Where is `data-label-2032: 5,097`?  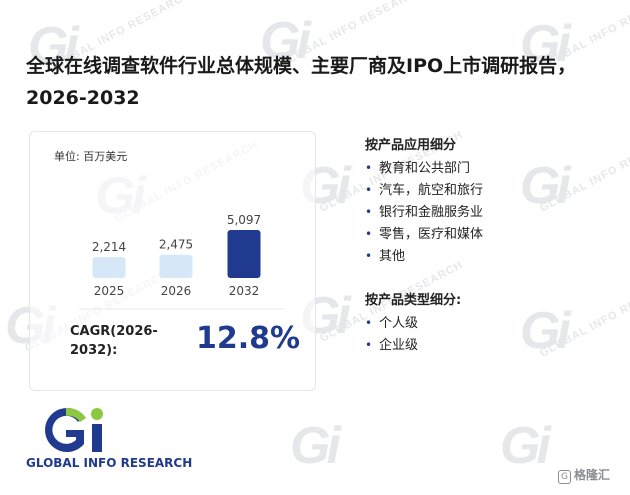
data-label-2032: 5,097 is located at coordinates (244, 220).